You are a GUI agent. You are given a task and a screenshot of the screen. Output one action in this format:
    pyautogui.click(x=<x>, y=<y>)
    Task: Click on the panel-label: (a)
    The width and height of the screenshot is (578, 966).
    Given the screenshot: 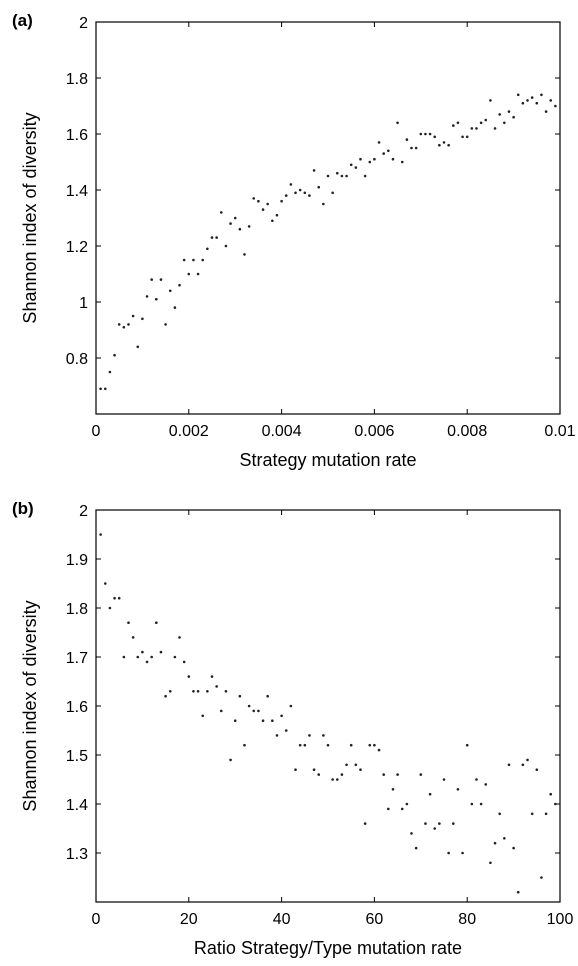 What is the action you would take?
    pyautogui.click(x=22, y=20)
    